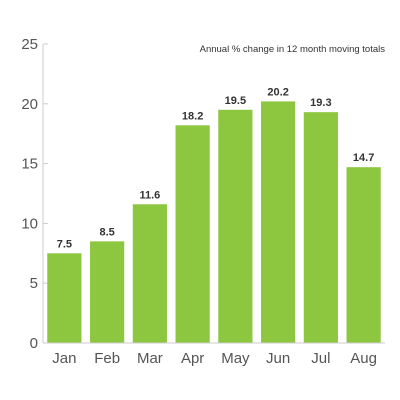  What do you see at coordinates (214, 354) in the screenshot?
I see `x-axis: Jan Feb Mar Apr May Jun Jul Aug` at bounding box center [214, 354].